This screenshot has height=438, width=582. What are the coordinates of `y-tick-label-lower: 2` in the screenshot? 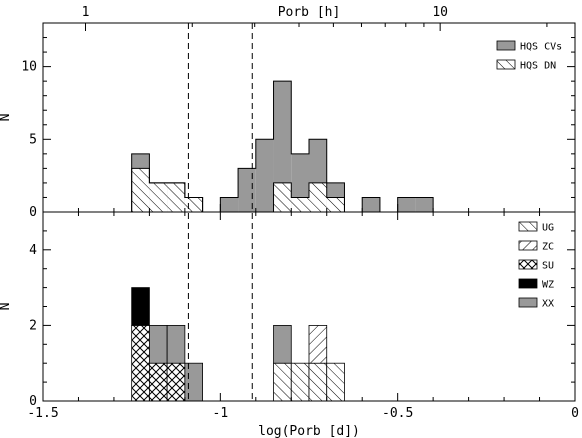 It's located at (33, 325).